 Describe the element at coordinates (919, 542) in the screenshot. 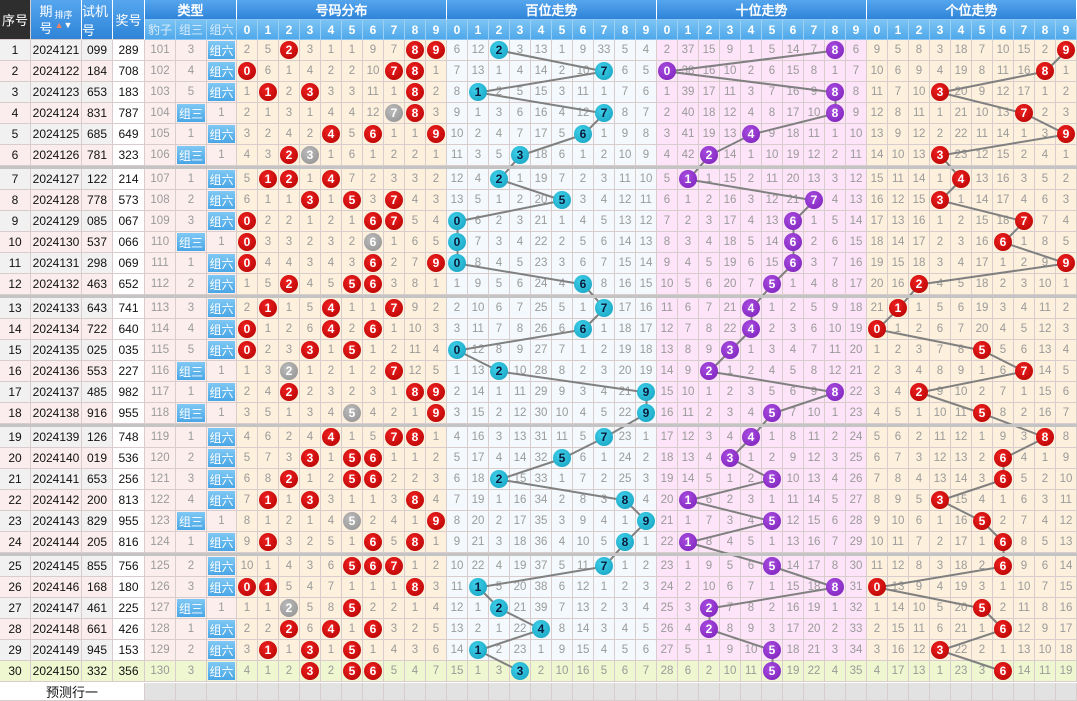

I see `units-cell: 7` at that location.